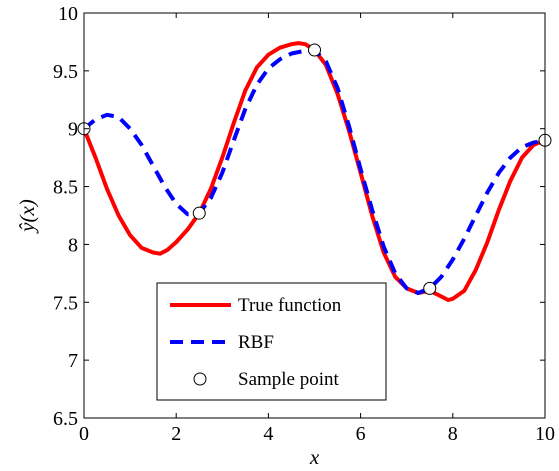 The image size is (559, 471). I want to click on x-tick-label: 4, so click(268, 434).